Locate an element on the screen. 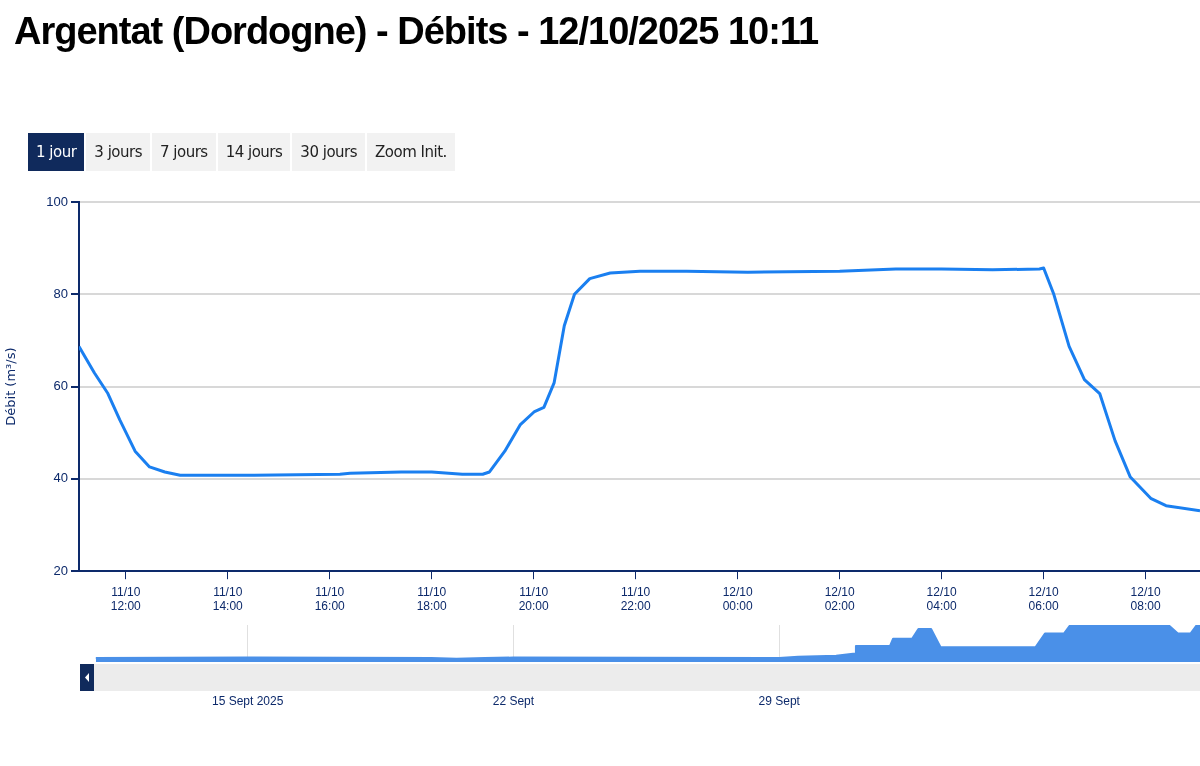 The height and width of the screenshot is (766, 1200). x-tick-label: 12/10 06:00 is located at coordinates (1043, 599).